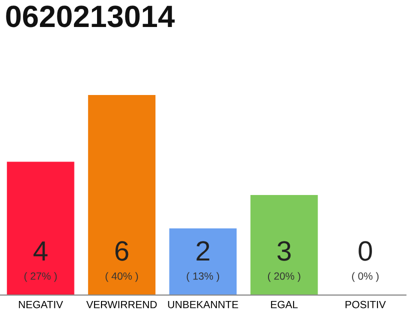  Describe the element at coordinates (366, 304) in the screenshot. I see `x-tick-label: POSITIV` at that location.